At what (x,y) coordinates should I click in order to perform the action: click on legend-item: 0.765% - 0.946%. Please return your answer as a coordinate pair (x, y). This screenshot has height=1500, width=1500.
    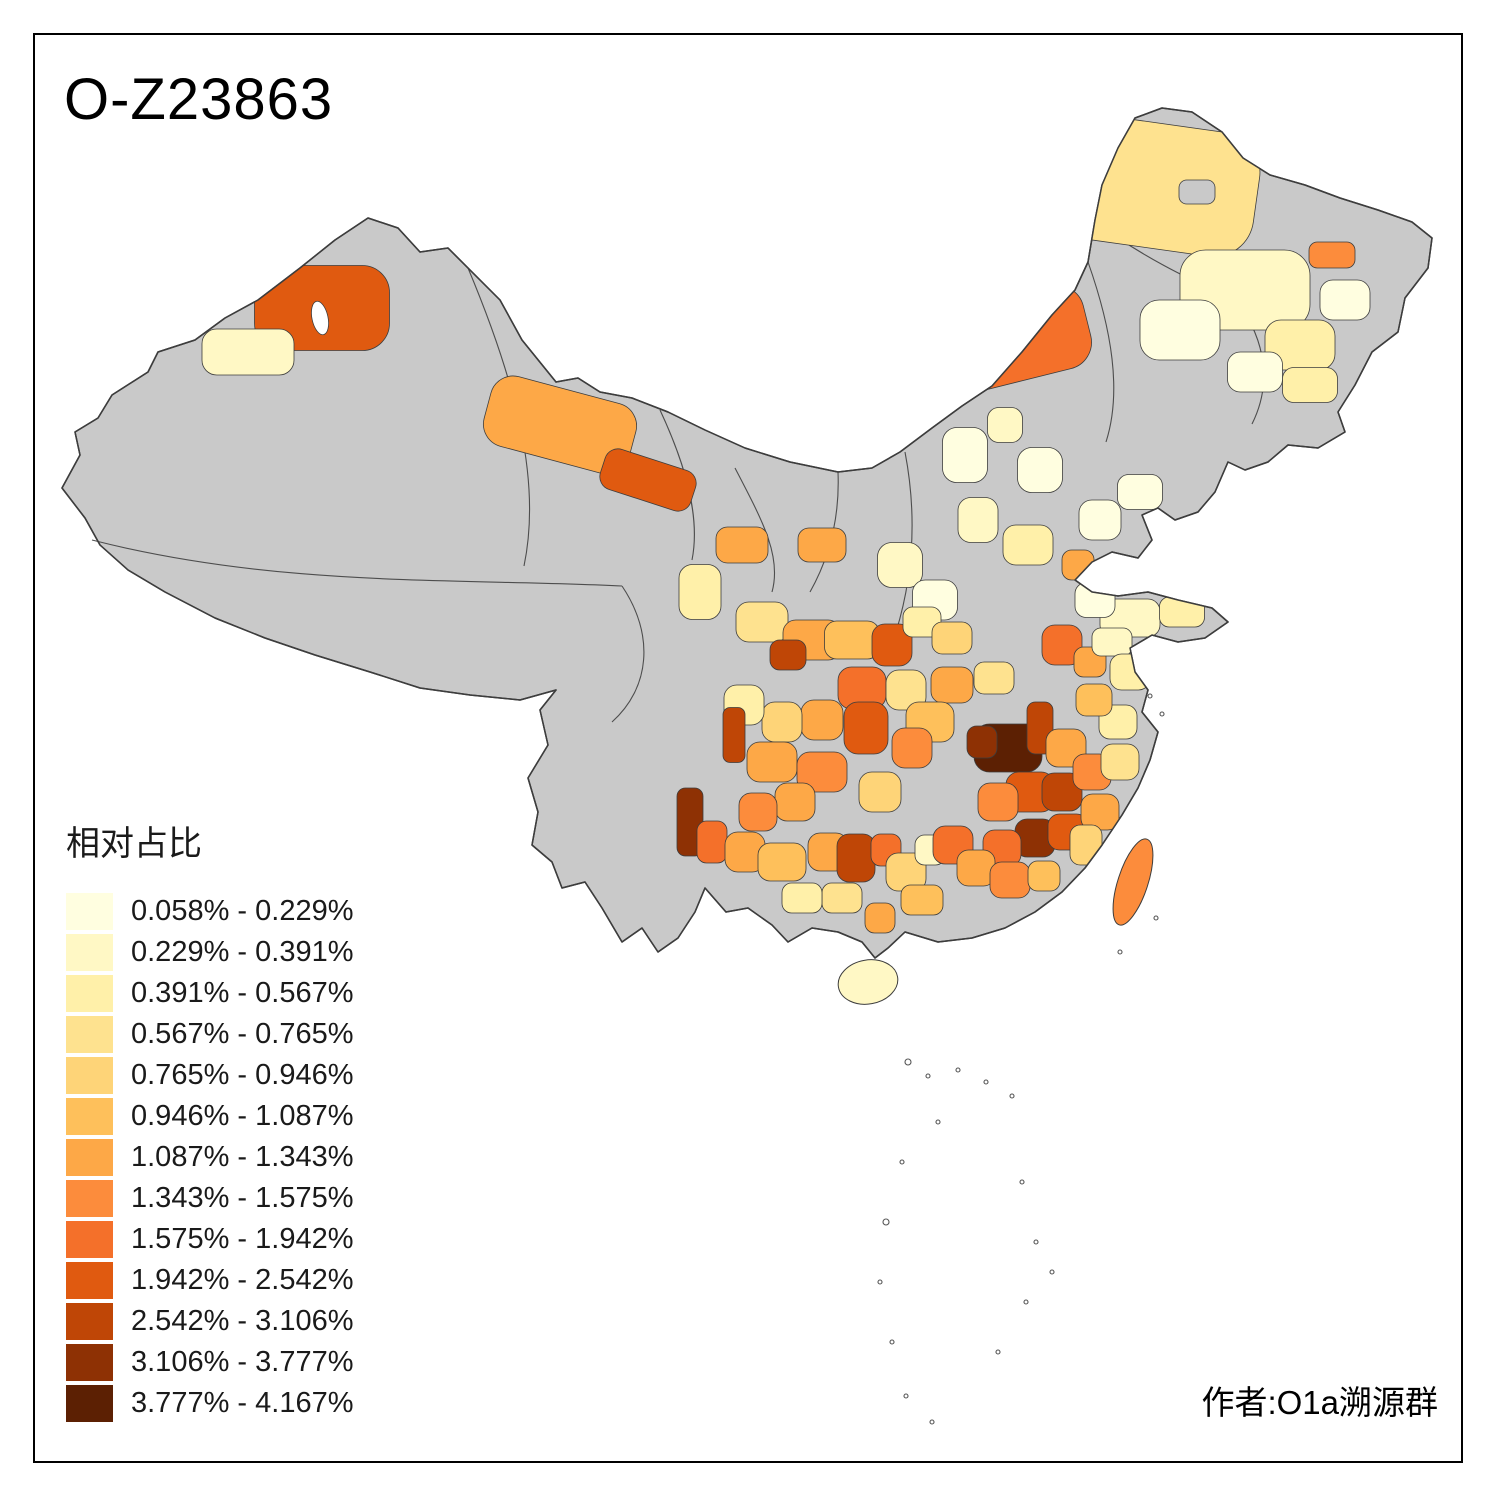
    Looking at the image, I should click on (209, 1075).